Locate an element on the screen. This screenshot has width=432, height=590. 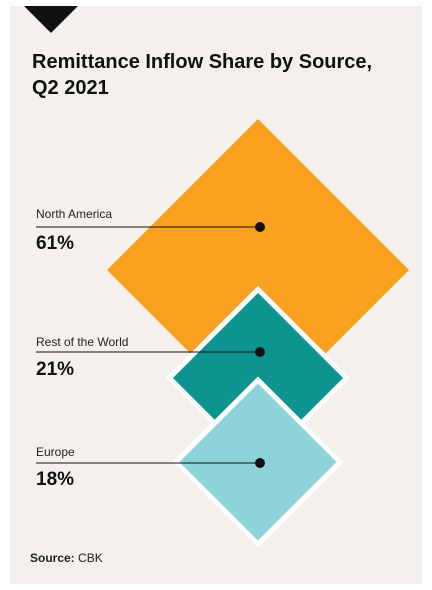
value-rest-of-world: 21% is located at coordinates (55, 369).